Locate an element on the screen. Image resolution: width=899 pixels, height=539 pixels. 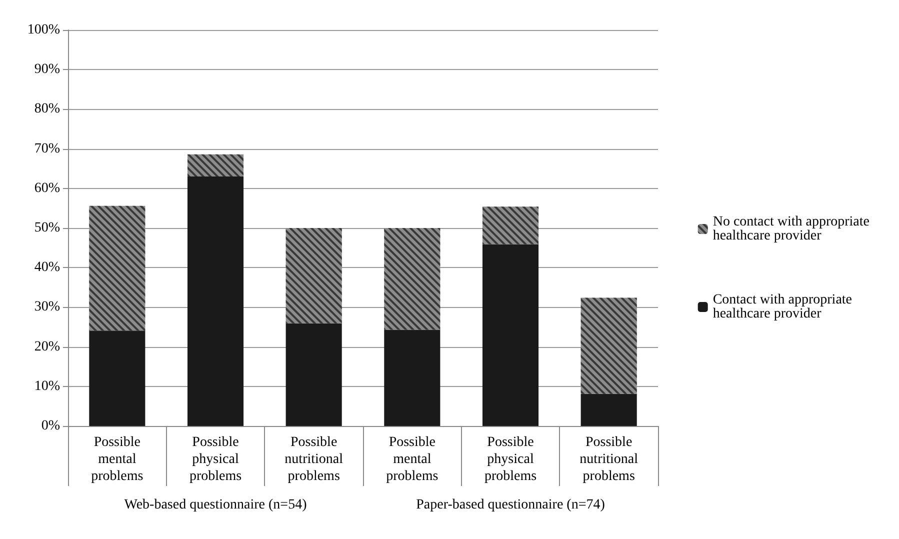
text: Paper-based questionnaire (n=74) is located at coordinates (511, 505).